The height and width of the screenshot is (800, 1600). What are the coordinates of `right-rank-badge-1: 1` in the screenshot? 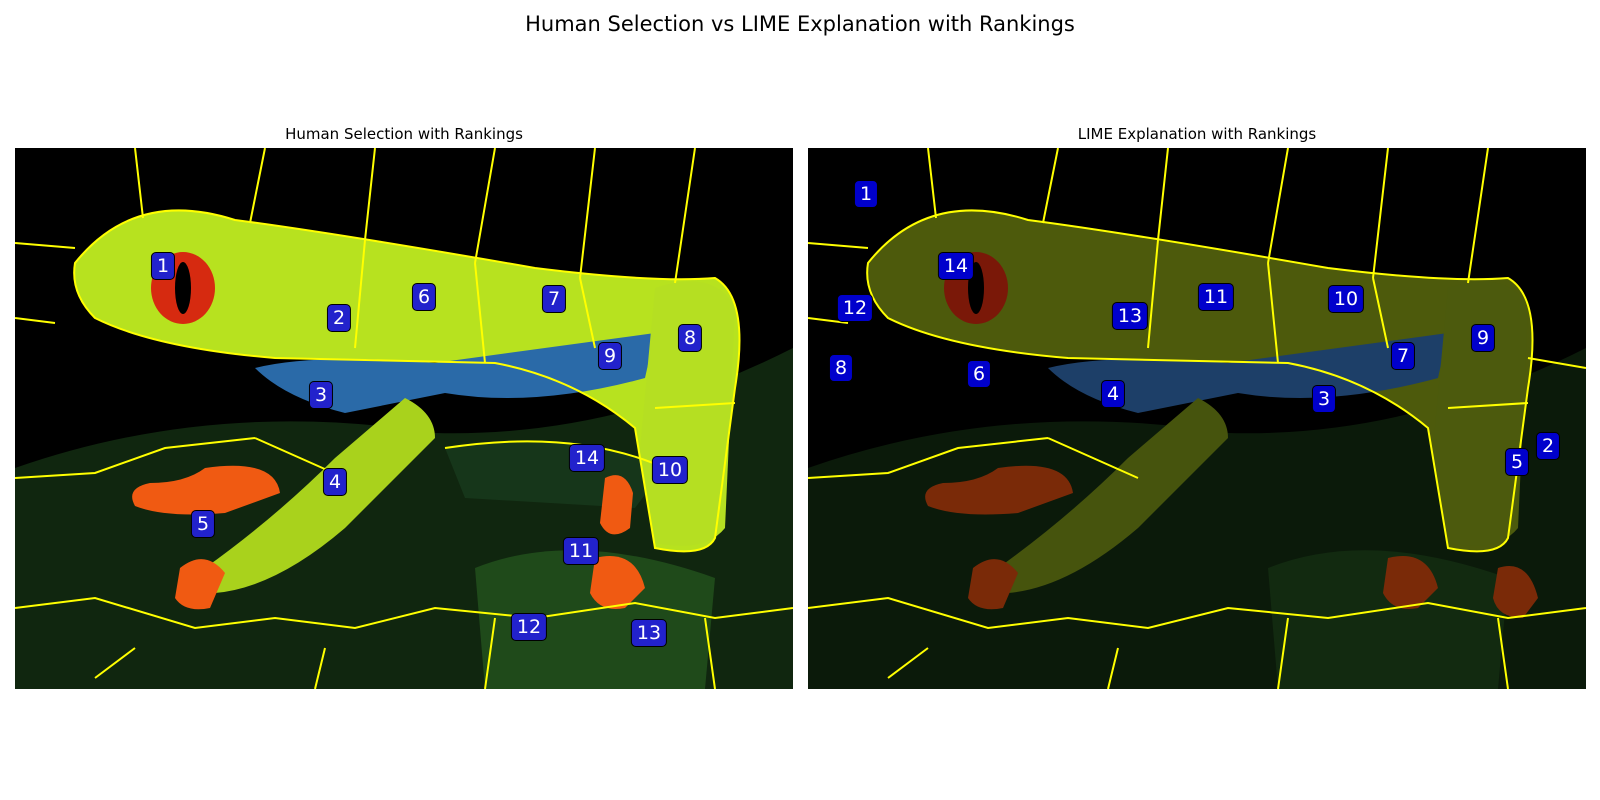 It's located at (866, 194).